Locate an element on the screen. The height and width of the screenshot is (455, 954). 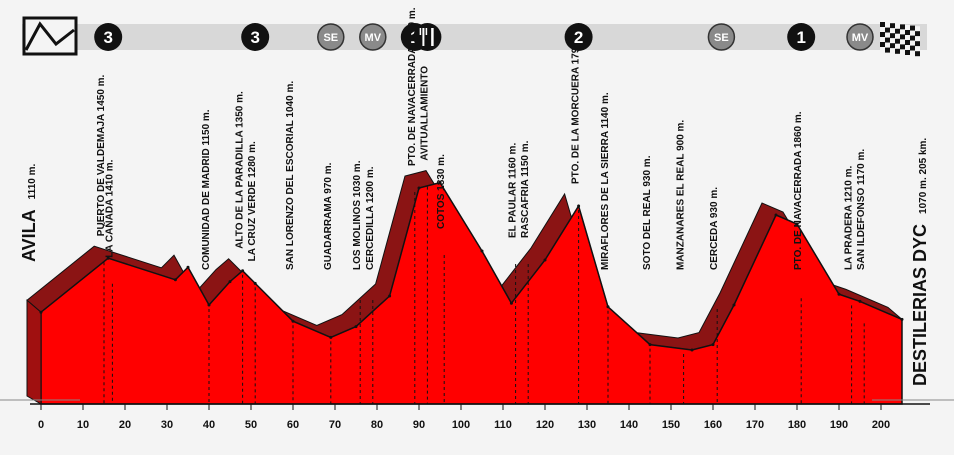
place-label: RASCAFRIA 1150 m. is located at coordinates (525, 189).